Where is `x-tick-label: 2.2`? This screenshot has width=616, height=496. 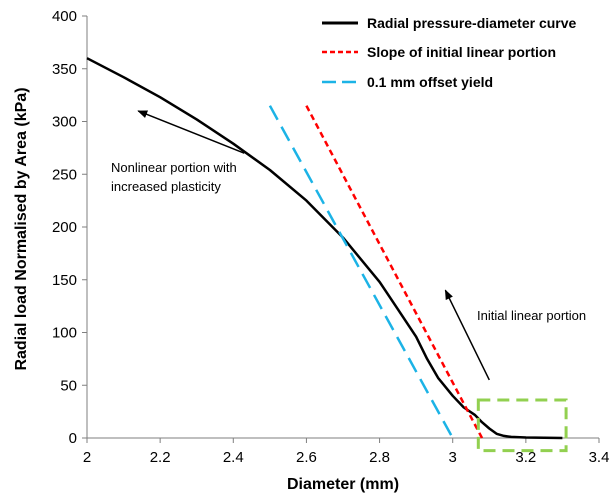 x-tick-label: 2.2 is located at coordinates (160, 457).